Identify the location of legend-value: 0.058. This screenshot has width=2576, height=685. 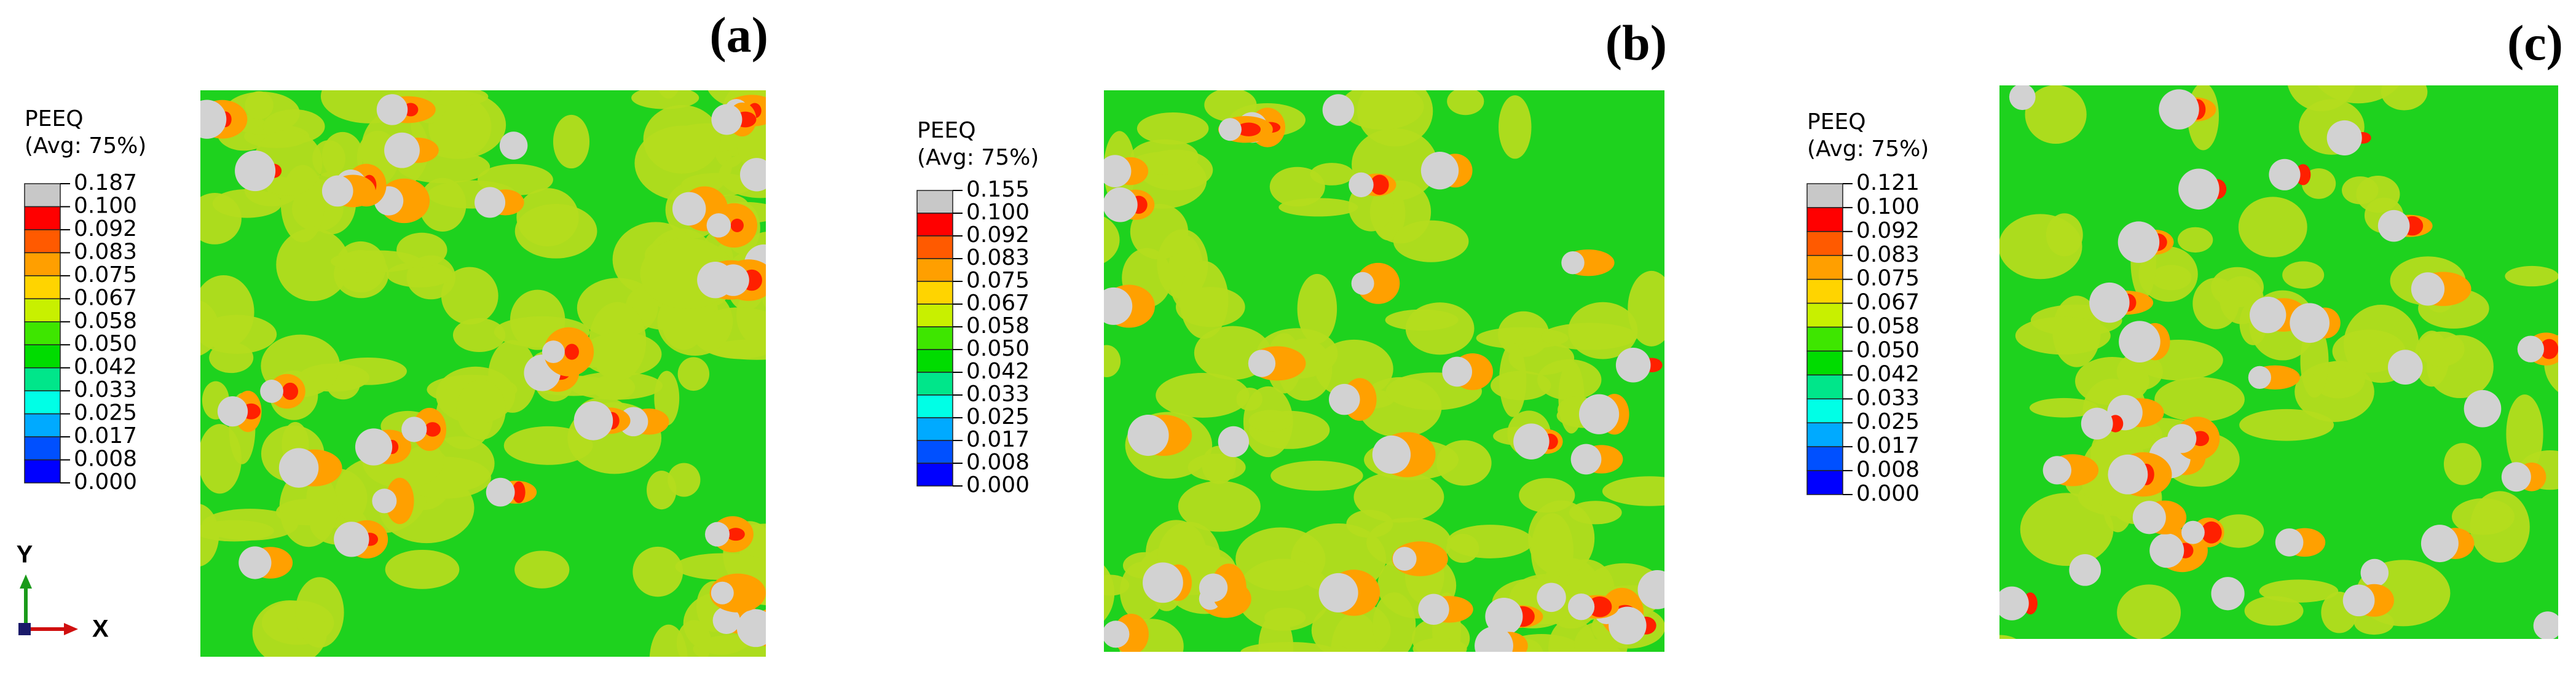
(998, 326).